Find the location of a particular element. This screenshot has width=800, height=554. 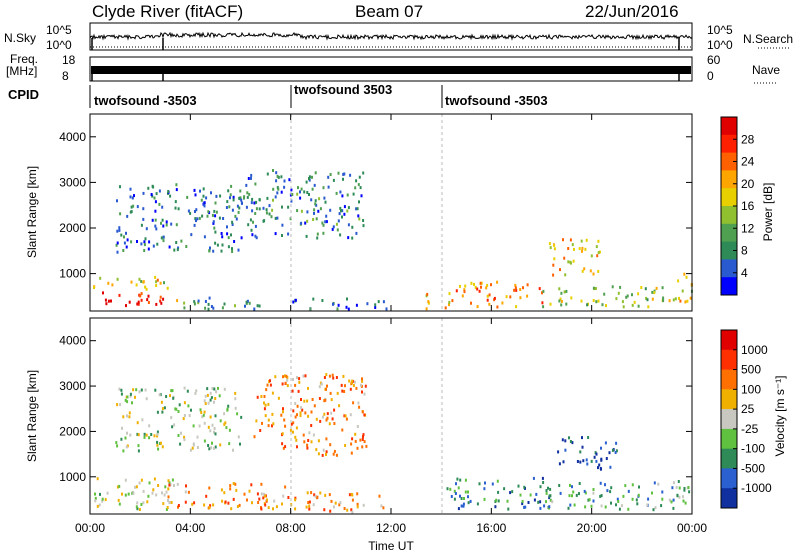

cpid-segment-3: twofsound -3503 is located at coordinates (496, 100).